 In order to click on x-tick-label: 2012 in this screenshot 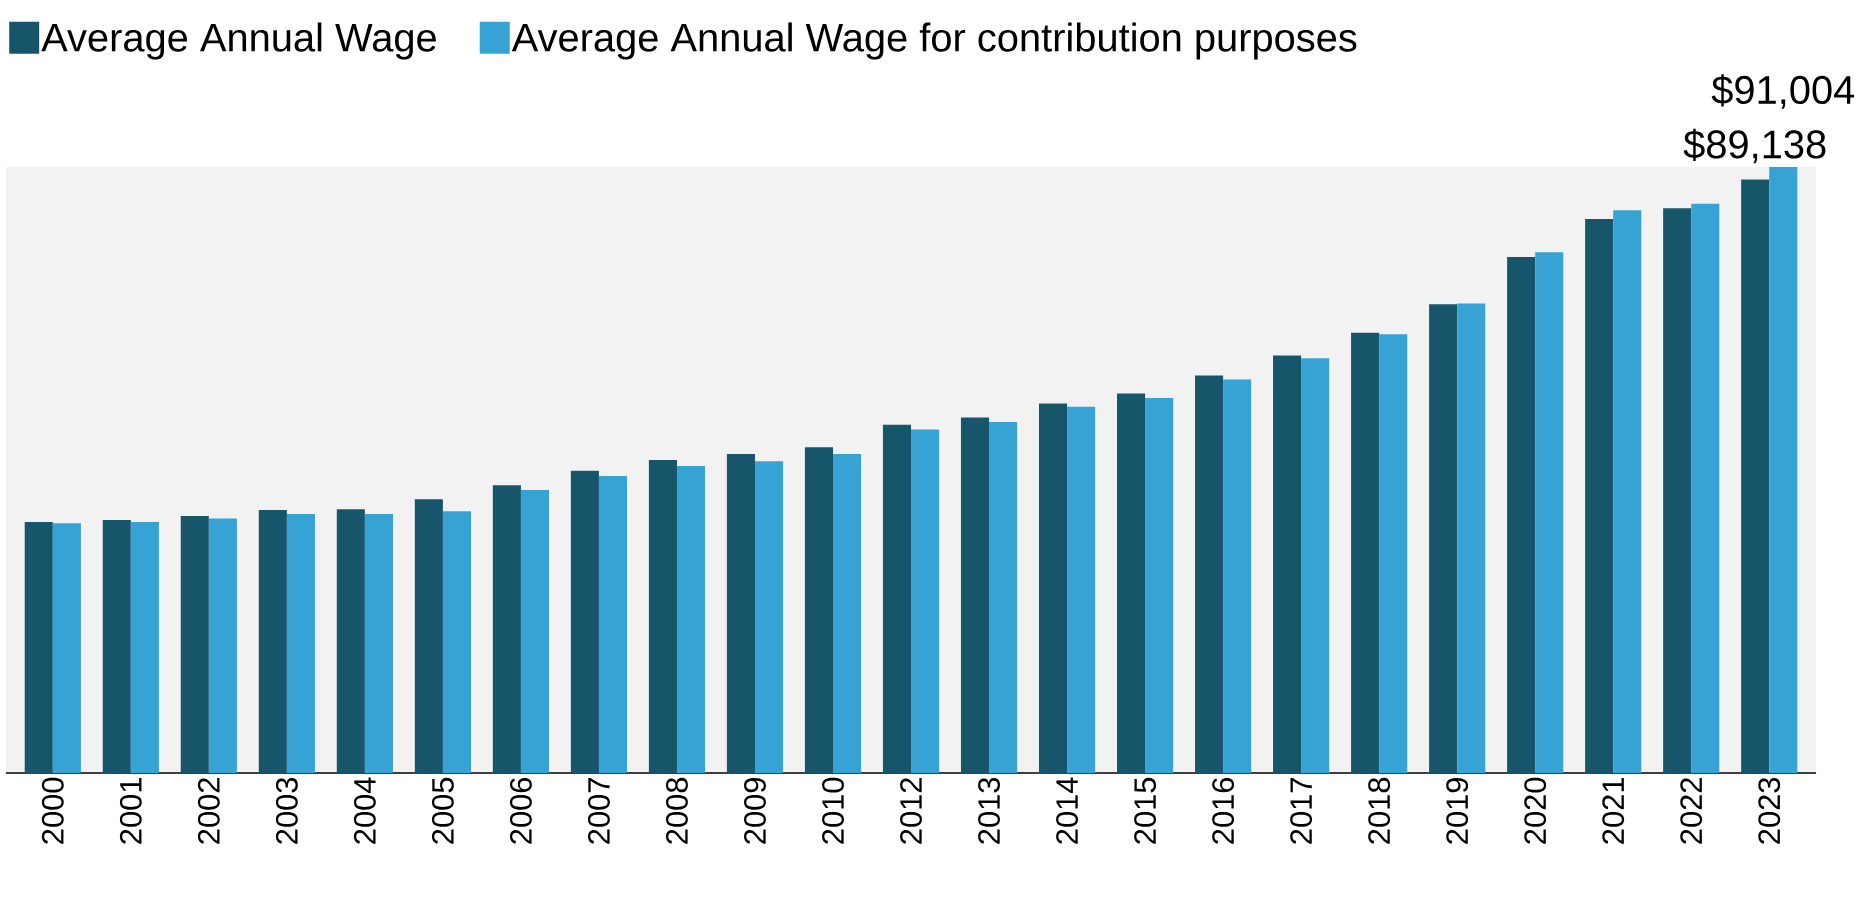, I will do `click(911, 811)`.